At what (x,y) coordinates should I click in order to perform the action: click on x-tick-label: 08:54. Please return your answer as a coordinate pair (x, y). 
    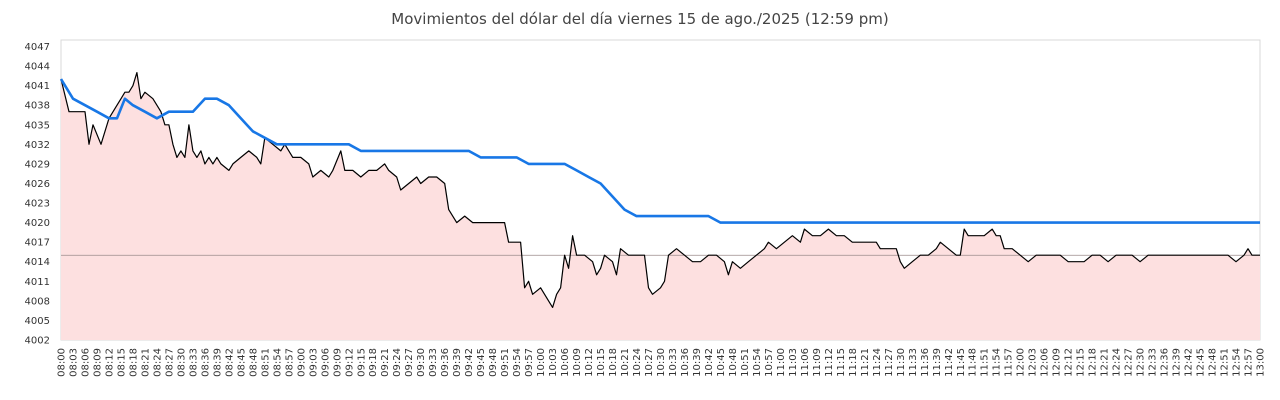
    Looking at the image, I should click on (277, 362).